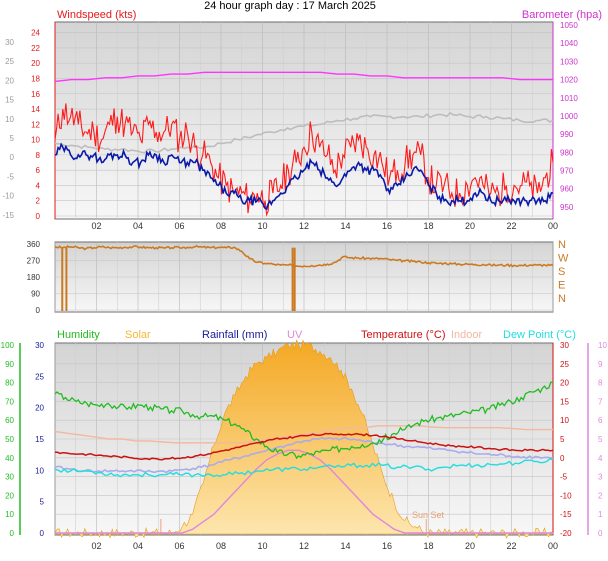 The image size is (608, 561). I want to click on grey-tick-label: 10, so click(9, 119).